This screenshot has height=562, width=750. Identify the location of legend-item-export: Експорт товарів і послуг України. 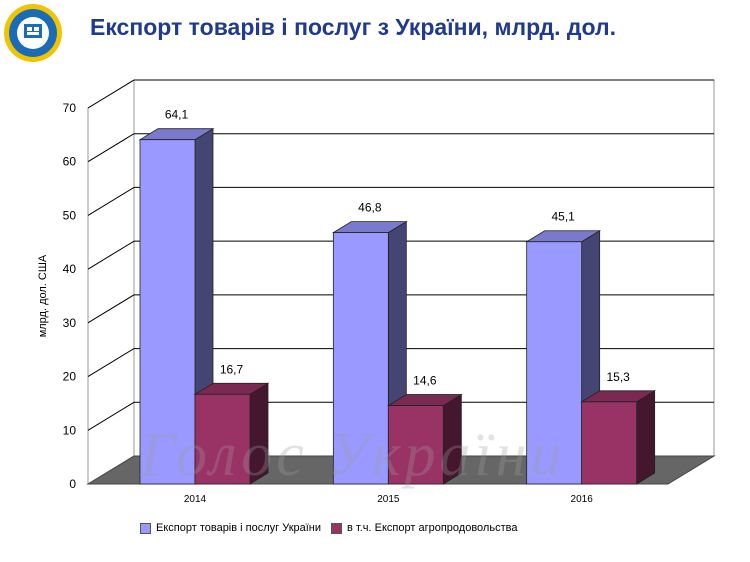
(230, 528).